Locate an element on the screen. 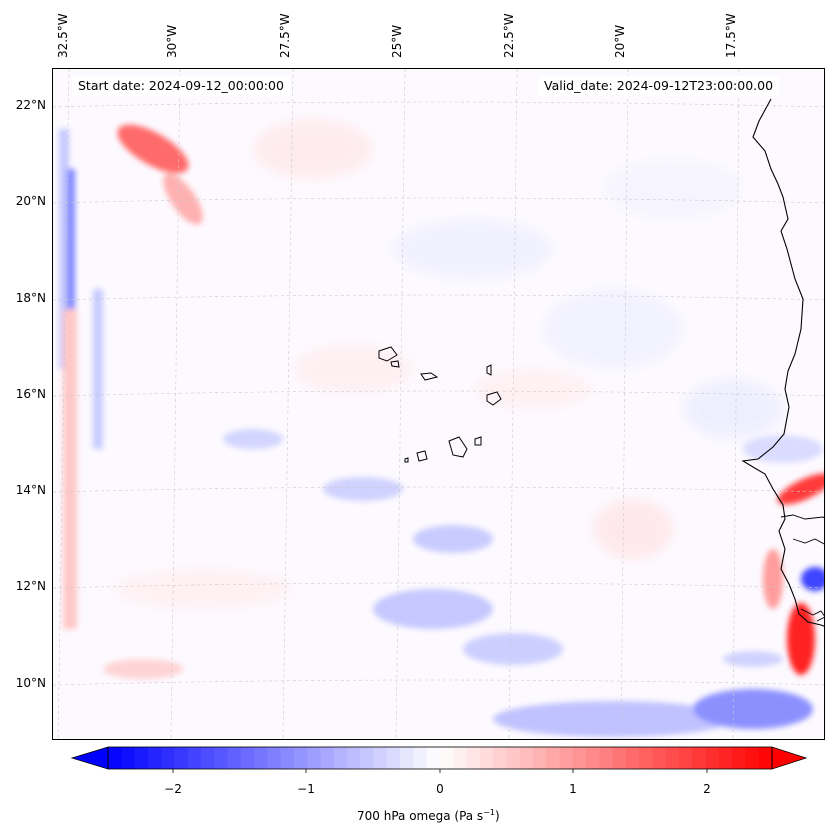  lat-label: 18°N is located at coordinates (30, 298).